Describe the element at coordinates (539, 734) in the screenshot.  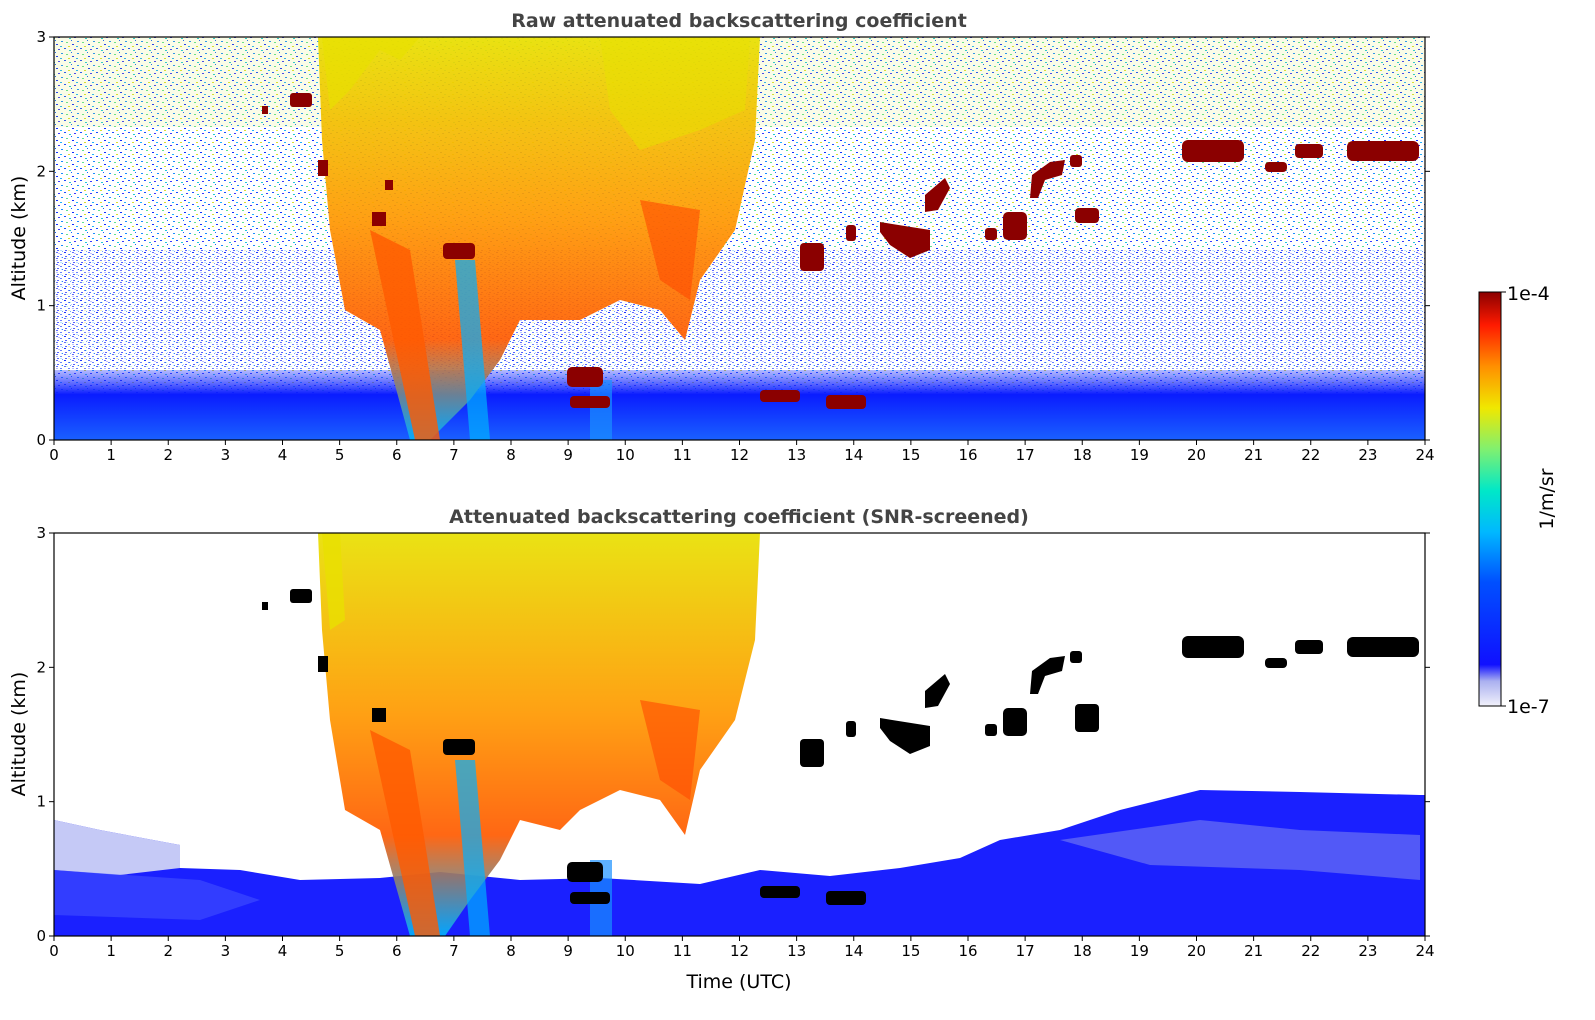
I see `screened-precip-streaks` at that location.